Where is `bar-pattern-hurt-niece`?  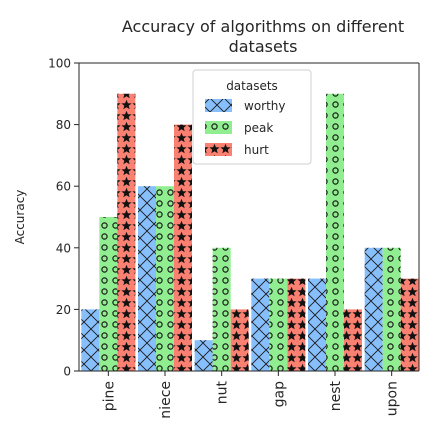
bar-pattern-hurt-niece is located at coordinates (183, 247).